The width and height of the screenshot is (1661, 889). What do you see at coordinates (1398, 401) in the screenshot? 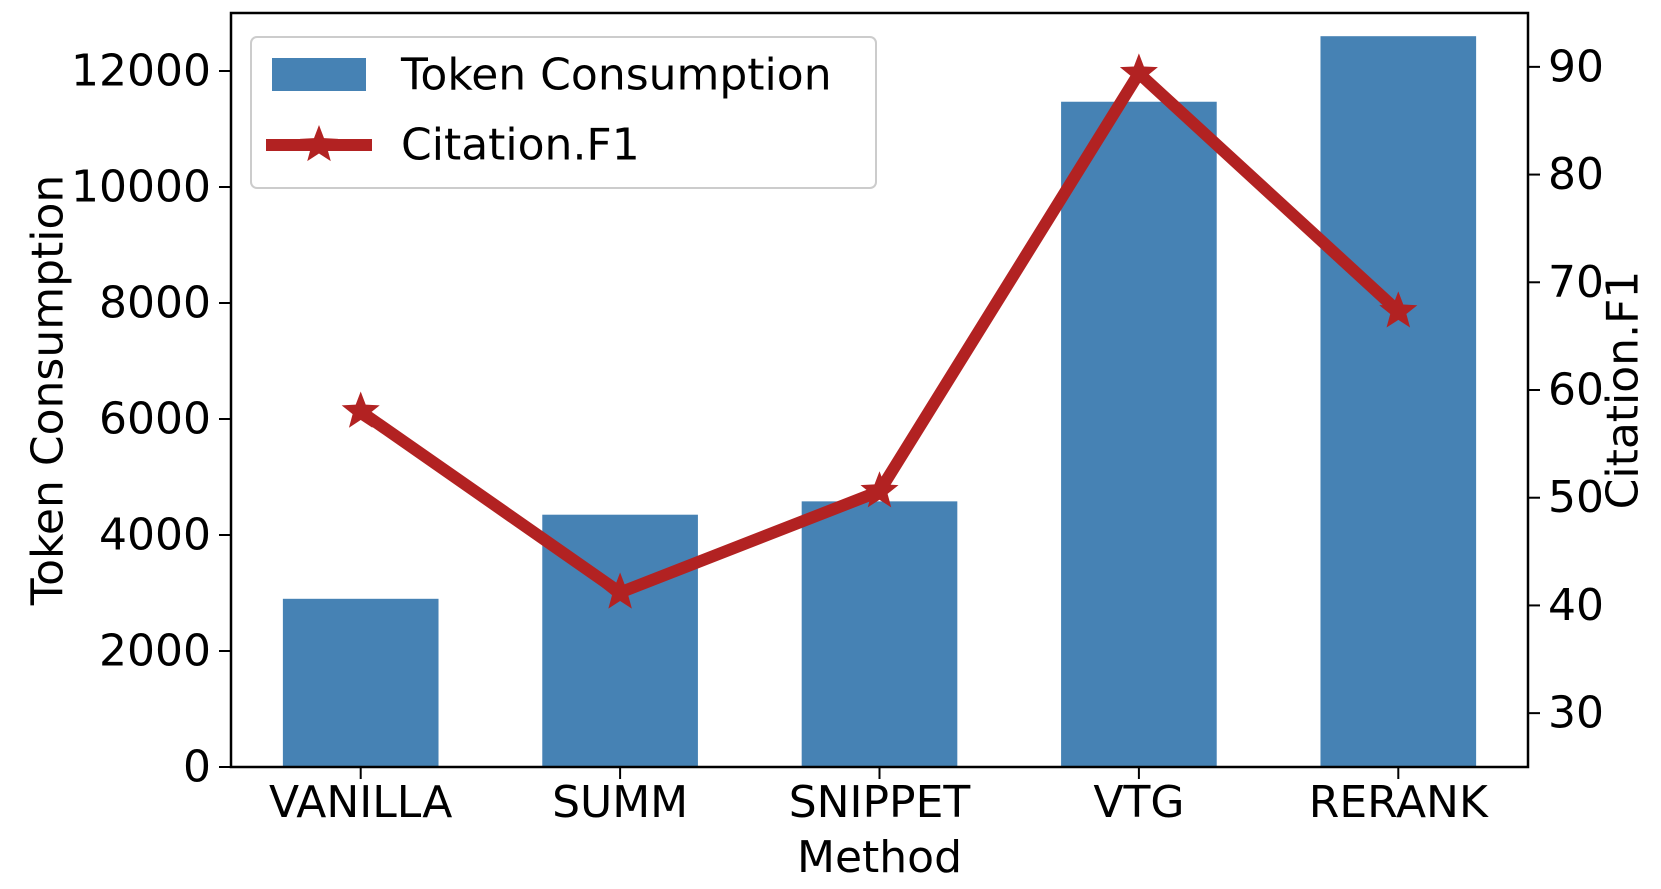
I see `bar-rerank` at bounding box center [1398, 401].